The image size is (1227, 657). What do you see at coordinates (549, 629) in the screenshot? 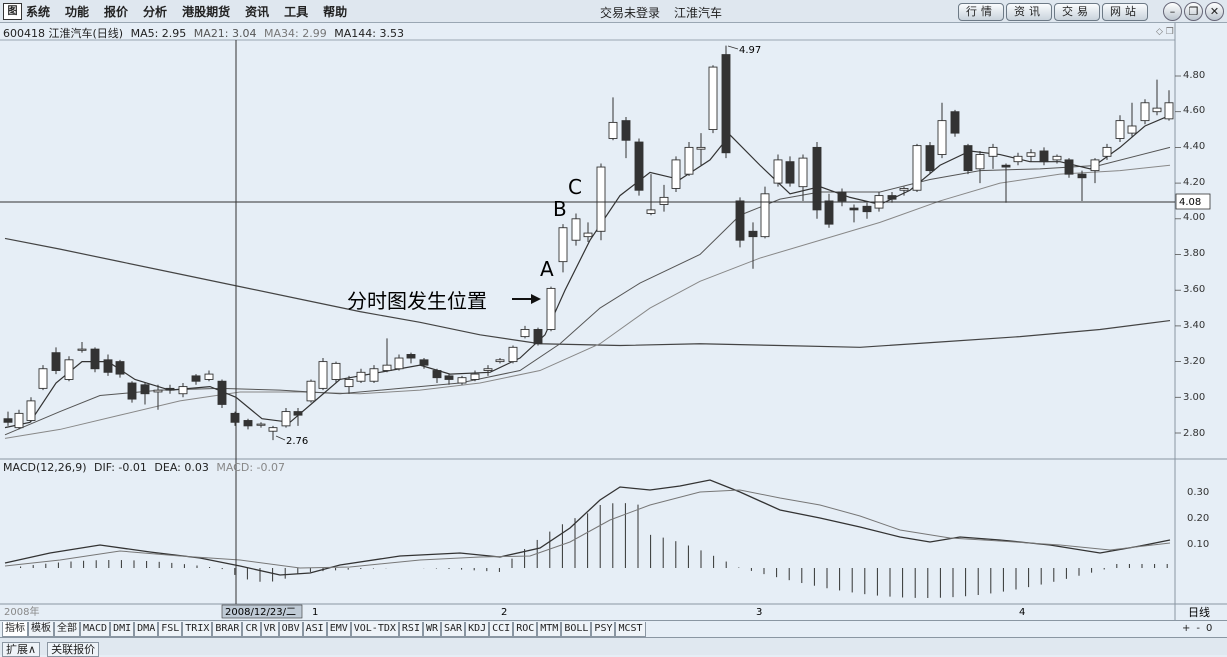
I see `tab-mtm: MTM` at bounding box center [549, 629].